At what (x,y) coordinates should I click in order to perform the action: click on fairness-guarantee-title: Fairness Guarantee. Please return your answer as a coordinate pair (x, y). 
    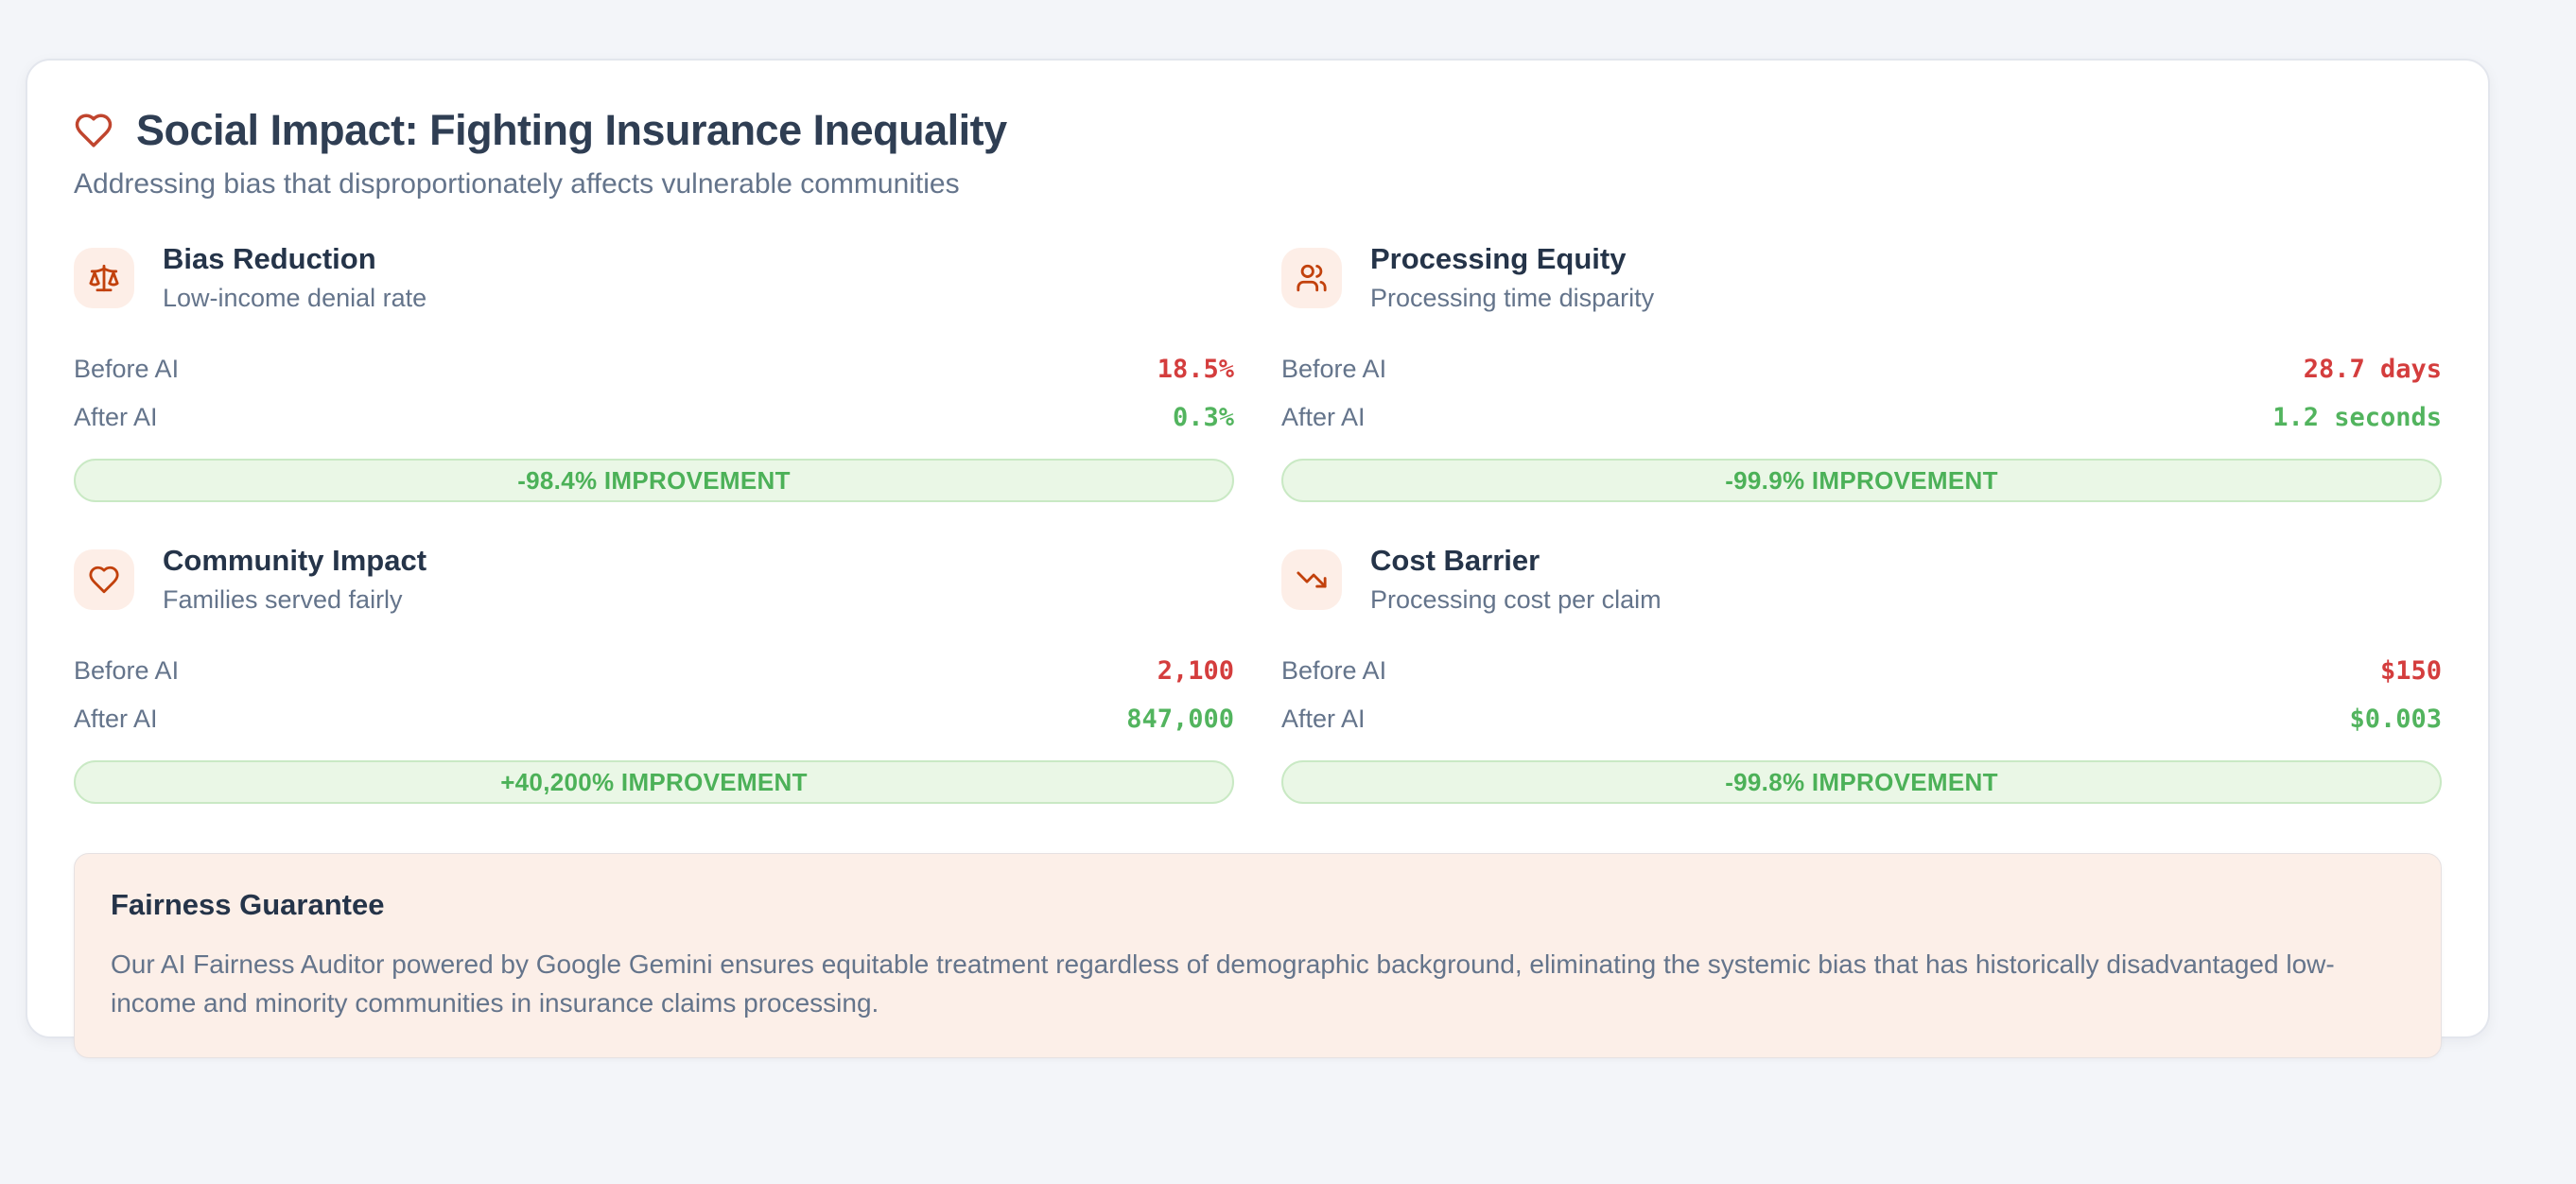
    Looking at the image, I should click on (248, 904).